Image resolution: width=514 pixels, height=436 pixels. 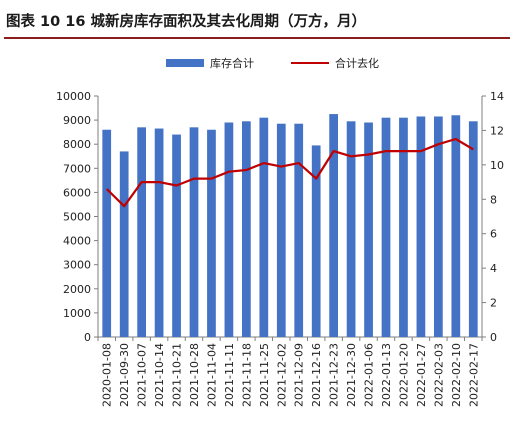 I want to click on y-left-tick-label: 2000, so click(x=77, y=289).